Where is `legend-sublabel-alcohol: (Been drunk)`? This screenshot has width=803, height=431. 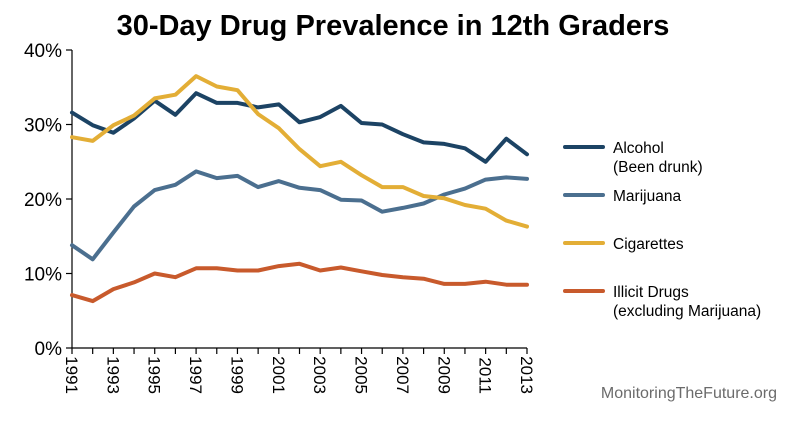 legend-sublabel-alcohol: (Been drunk) is located at coordinates (658, 167).